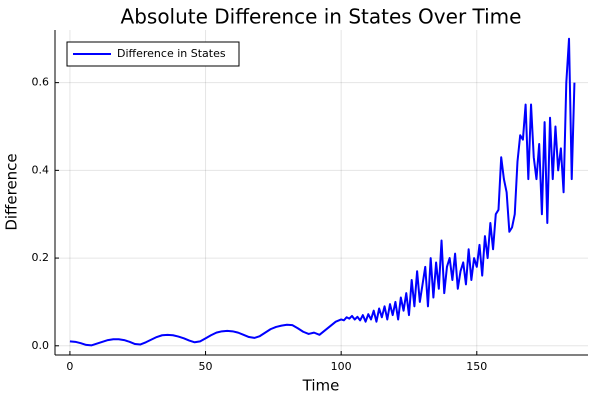 The height and width of the screenshot is (404, 600). I want to click on y-tick-label: 0.0, so click(41, 345).